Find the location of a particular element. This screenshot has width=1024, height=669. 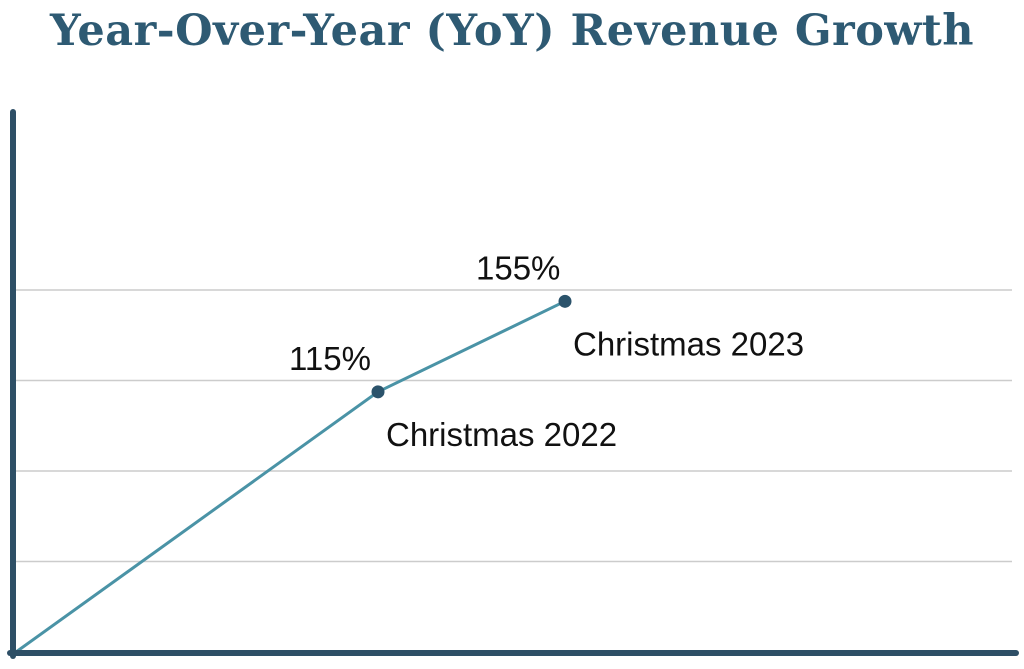

category-label: Christmas 2023 is located at coordinates (688, 343).